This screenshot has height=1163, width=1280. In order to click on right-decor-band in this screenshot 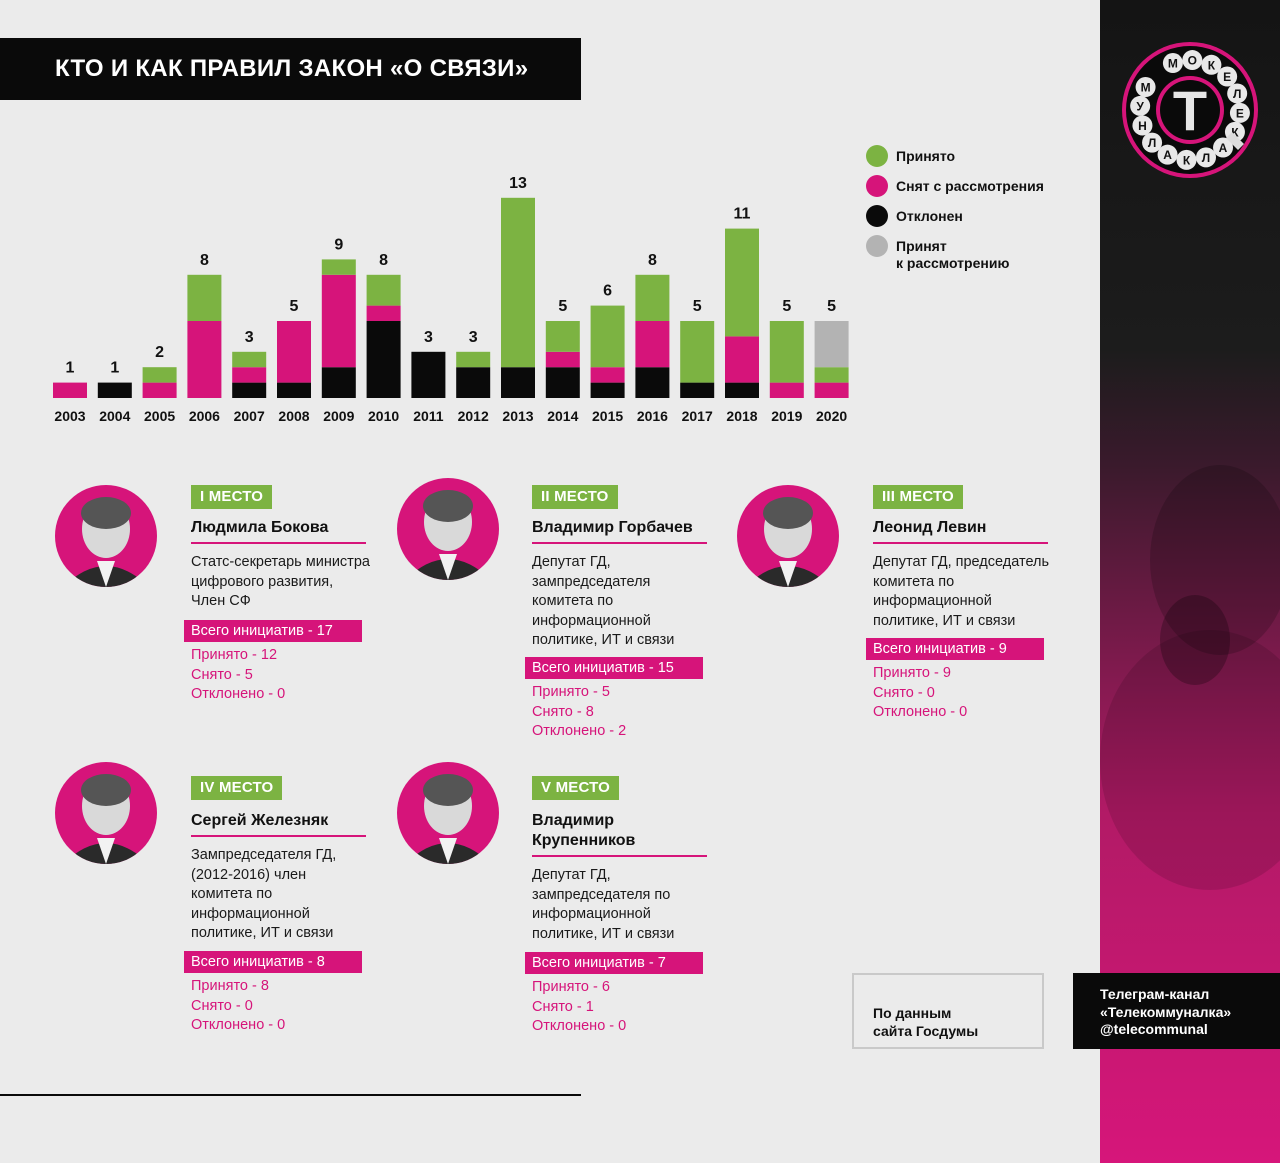, I will do `click(1190, 581)`.